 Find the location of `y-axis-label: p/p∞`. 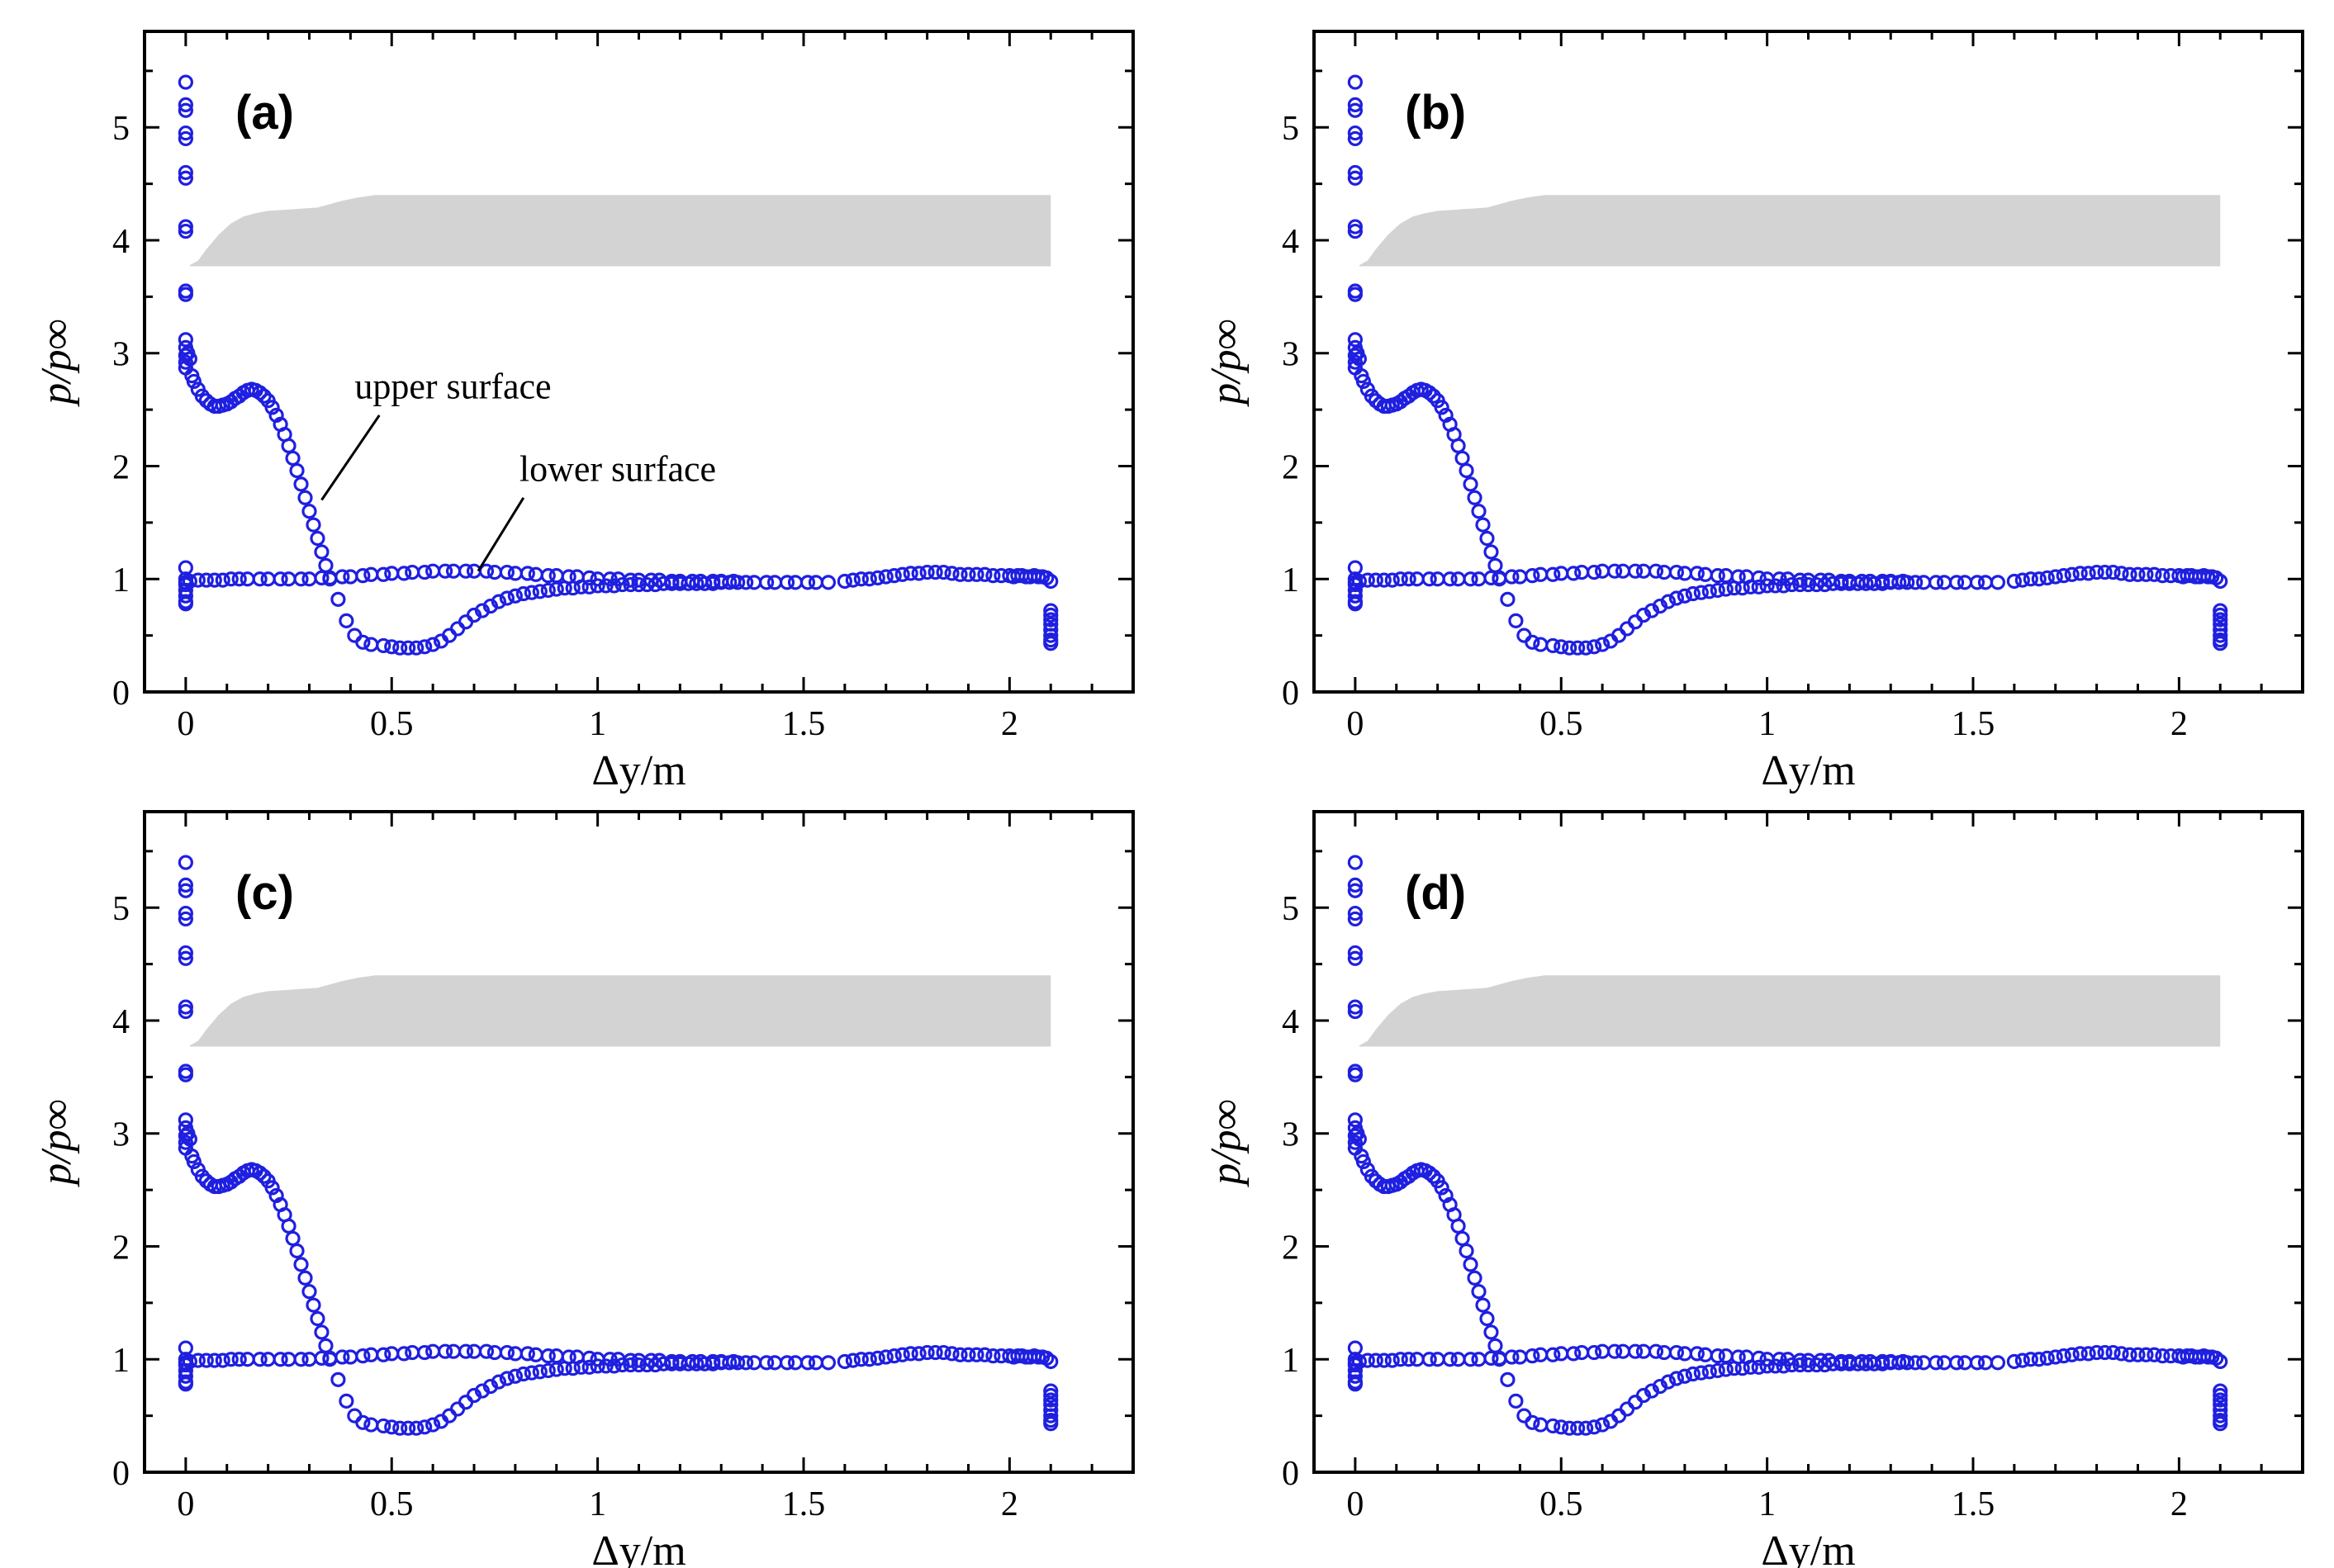

y-axis-label: p/p∞ is located at coordinates (1227, 1143).